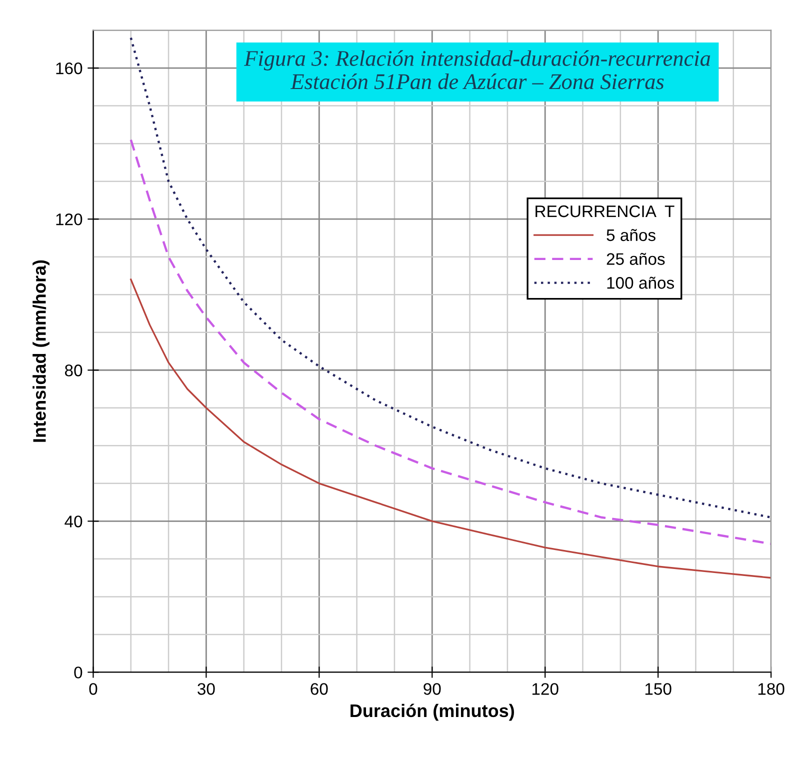  Describe the element at coordinates (477, 70) in the screenshot. I see `text: Figura 3: Relación intensidad-duración-recurrencia Estación 51Pan de Azúcar – Zona Sierras` at that location.